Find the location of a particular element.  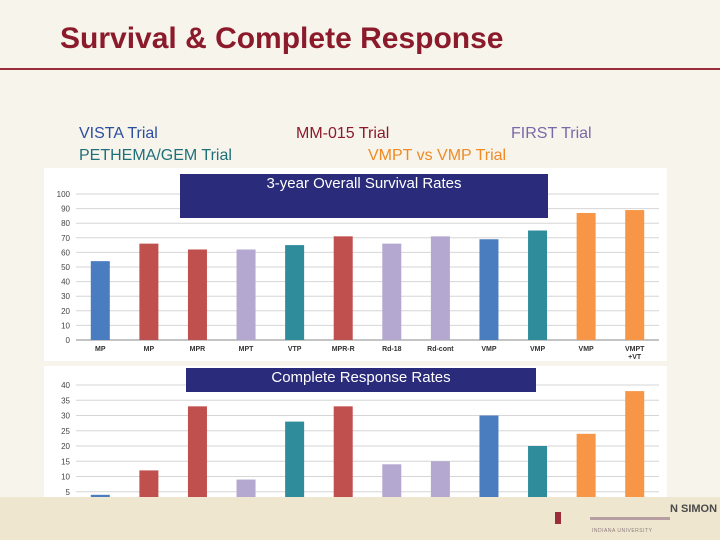

x-tick-label: MPR-R is located at coordinates (343, 349).